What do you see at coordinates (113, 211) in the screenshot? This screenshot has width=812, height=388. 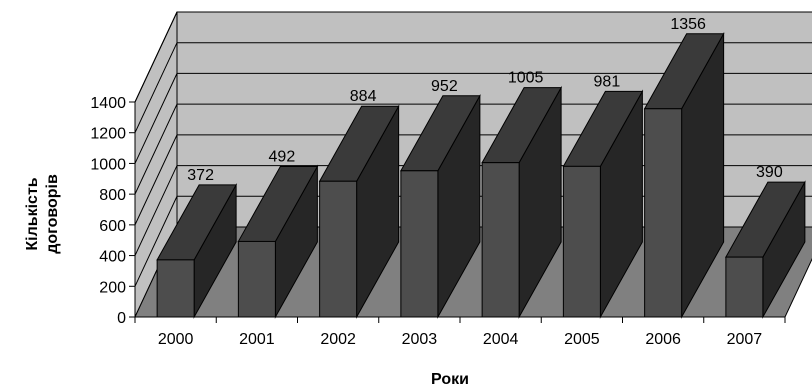 I see `y-axis: 0 200 400 600 800 1000 1200 1400` at bounding box center [113, 211].